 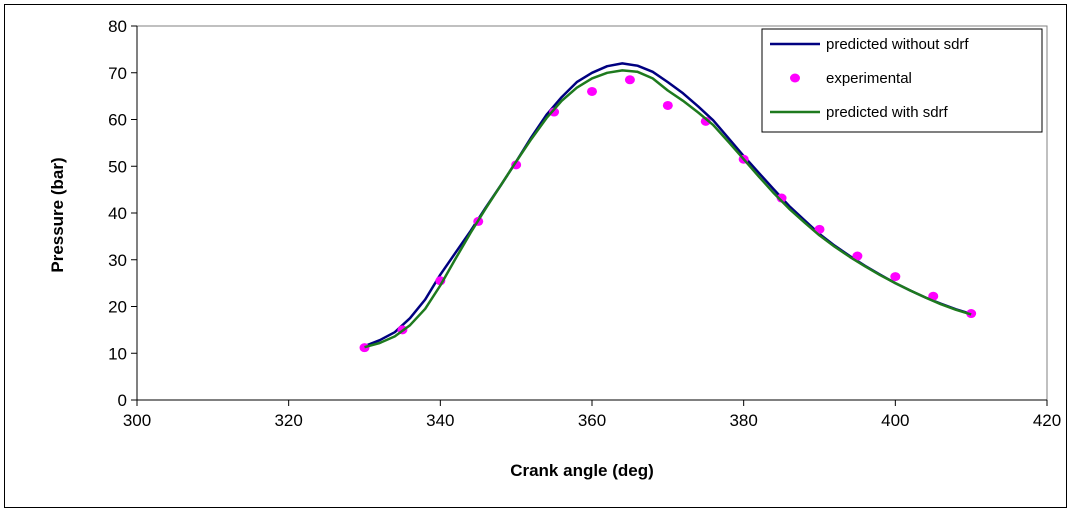 What do you see at coordinates (897, 44) in the screenshot?
I see `legend-label: predicted without sdrf` at bounding box center [897, 44].